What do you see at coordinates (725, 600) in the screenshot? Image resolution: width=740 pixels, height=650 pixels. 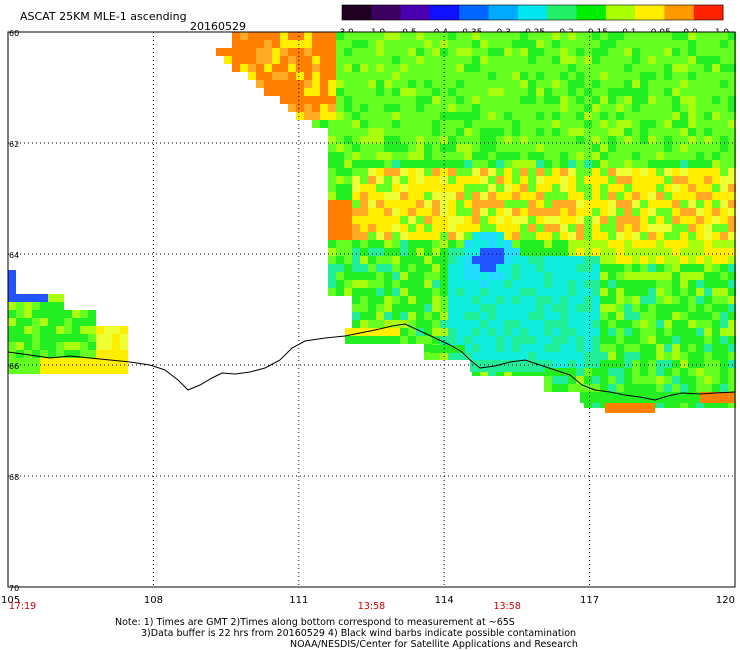 I see `longitude-label: 120` at bounding box center [725, 600].